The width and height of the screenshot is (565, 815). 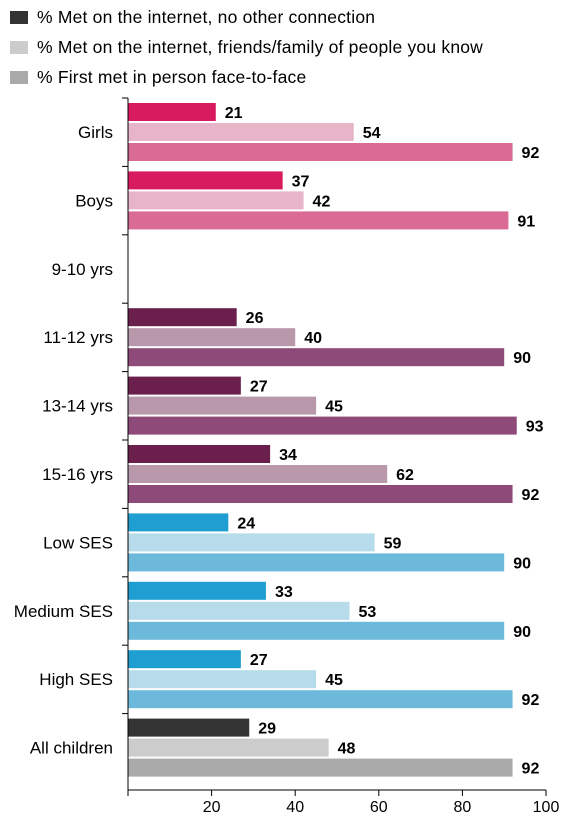 I want to click on legend-item-met-in-person: % First met in person face-to-face, so click(x=246, y=77).